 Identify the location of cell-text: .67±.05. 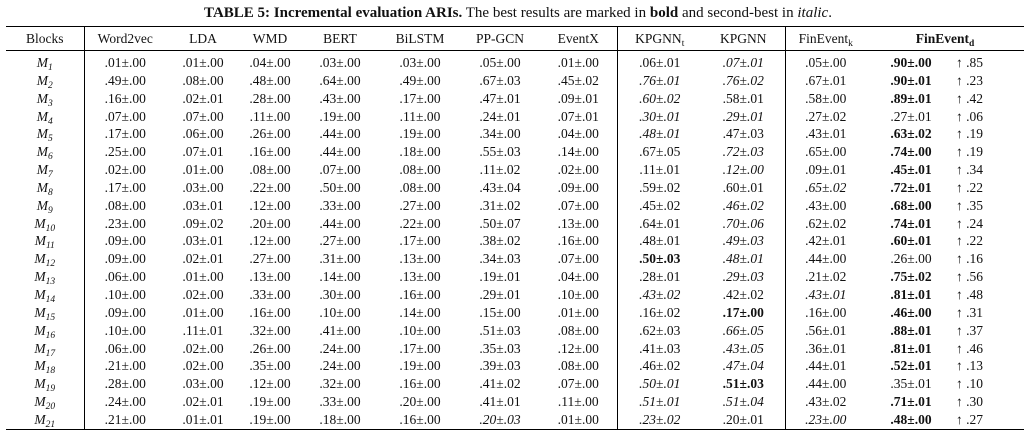
(660, 152).